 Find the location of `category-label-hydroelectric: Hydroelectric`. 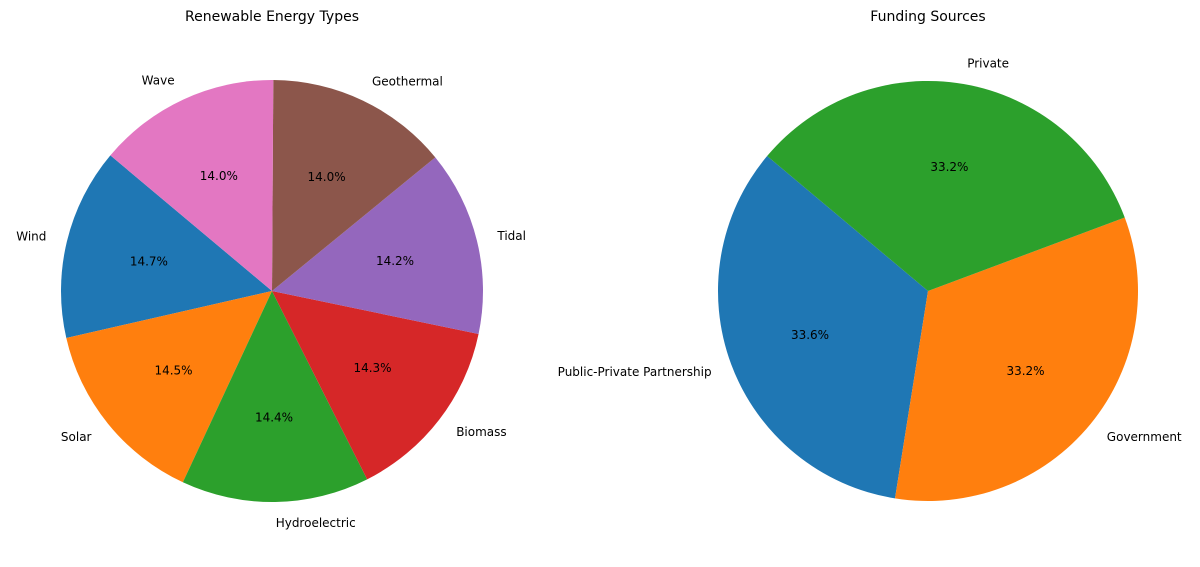

category-label-hydroelectric: Hydroelectric is located at coordinates (316, 523).